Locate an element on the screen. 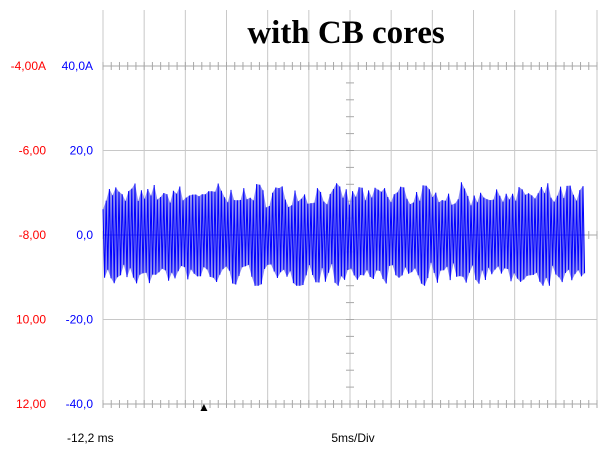  right-axis-ticks: 40,0A 20,0 0,0 -20,0 -40,0 is located at coordinates (78, 235).